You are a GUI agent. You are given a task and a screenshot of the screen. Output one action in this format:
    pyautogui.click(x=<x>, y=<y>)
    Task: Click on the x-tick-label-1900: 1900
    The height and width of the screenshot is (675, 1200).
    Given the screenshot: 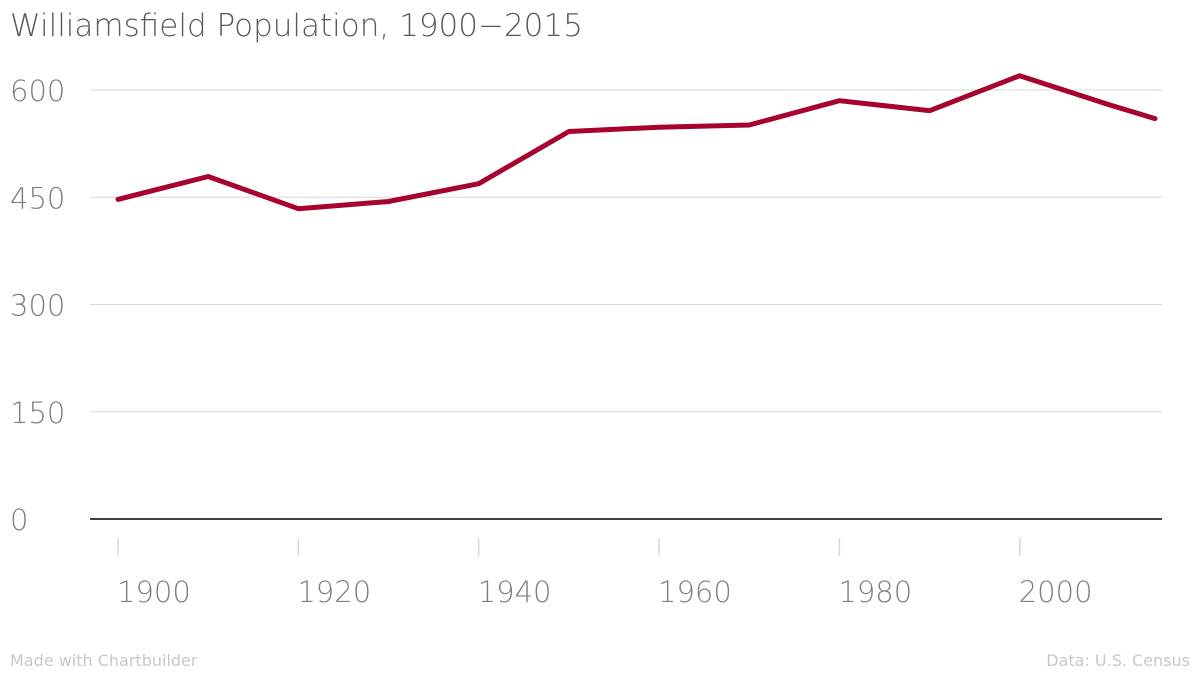 What is the action you would take?
    pyautogui.click(x=154, y=592)
    